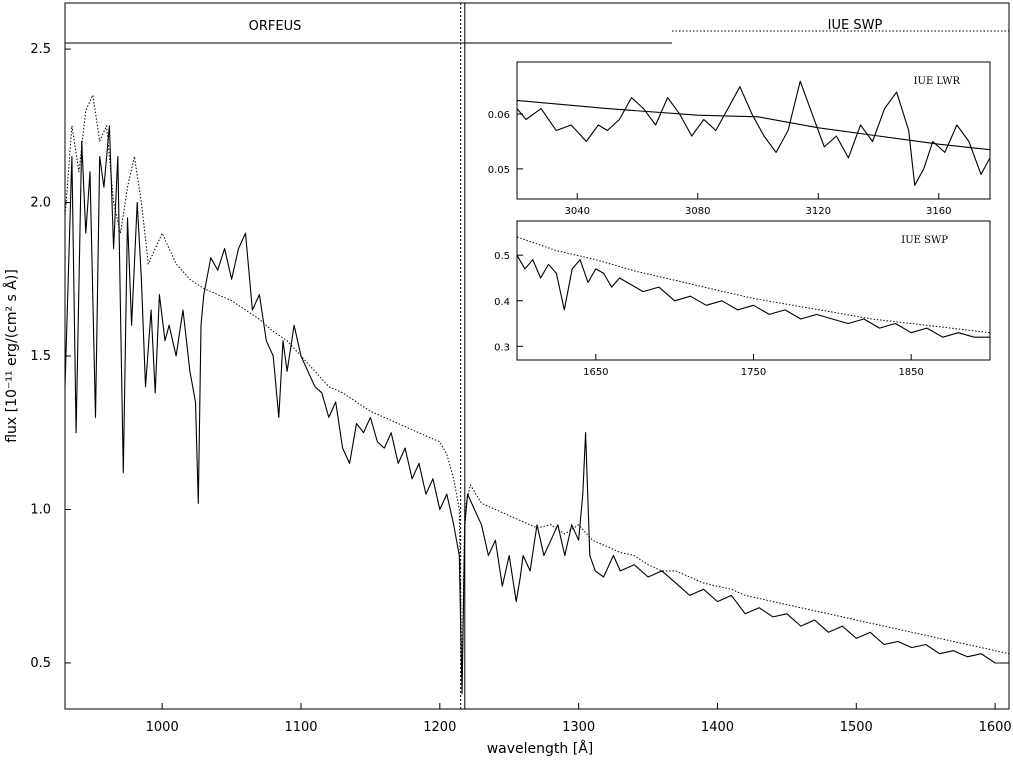  I want to click on inset-lwr-title: IUE LWR, so click(937, 81).